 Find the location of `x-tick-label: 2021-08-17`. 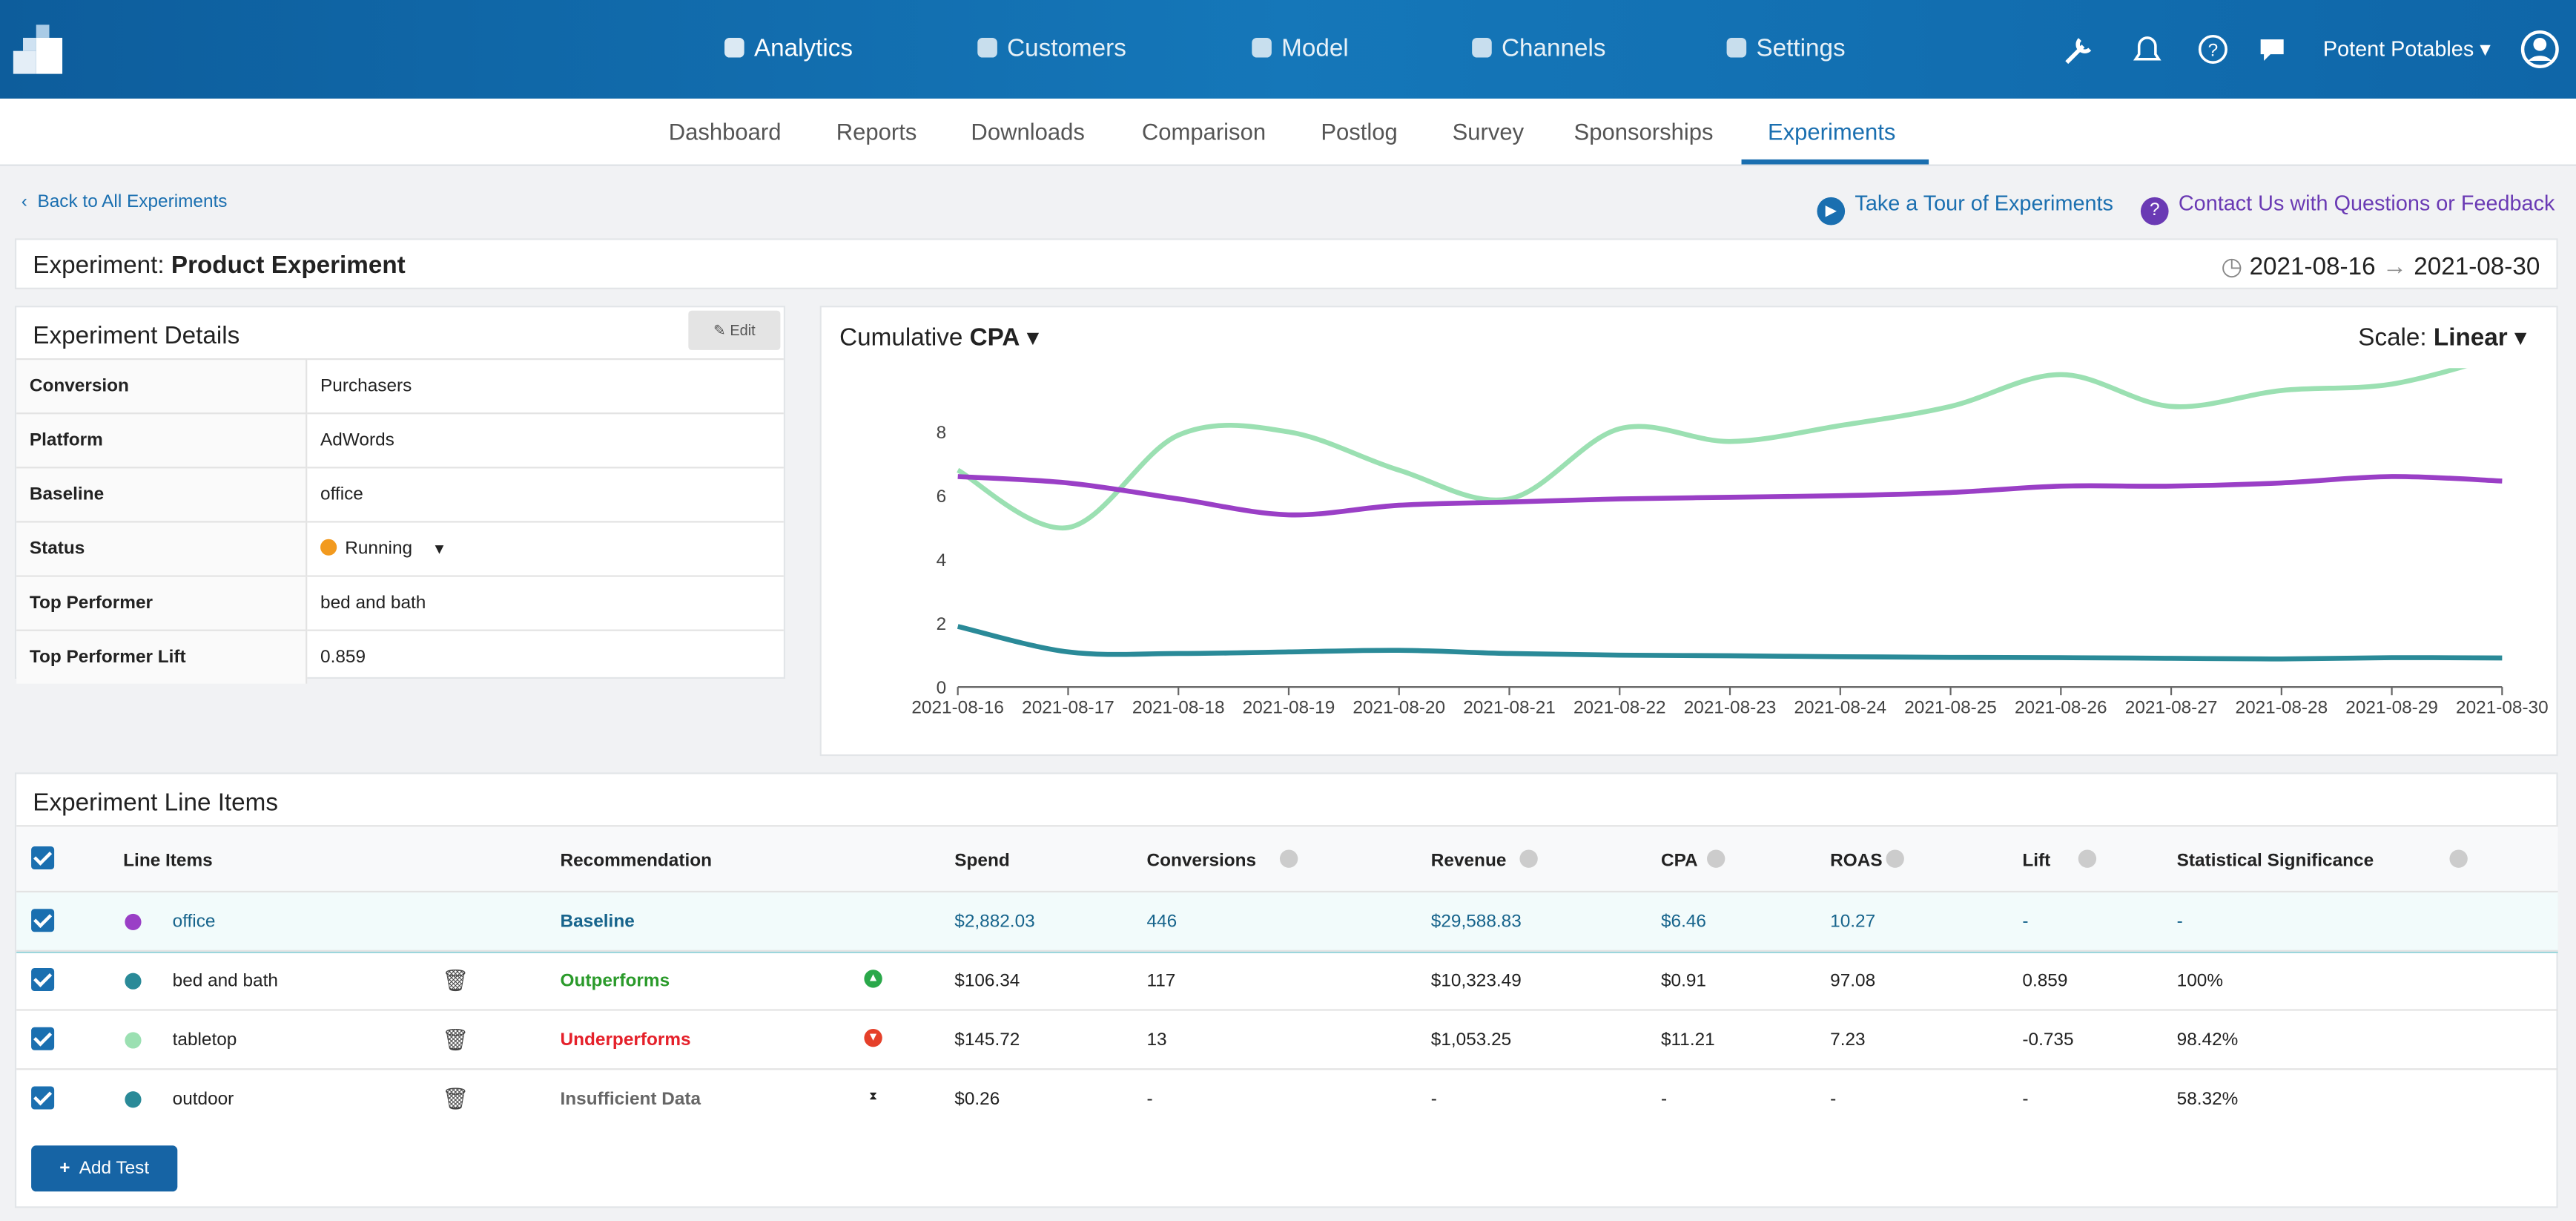

x-tick-label: 2021-08-17 is located at coordinates (1068, 708).